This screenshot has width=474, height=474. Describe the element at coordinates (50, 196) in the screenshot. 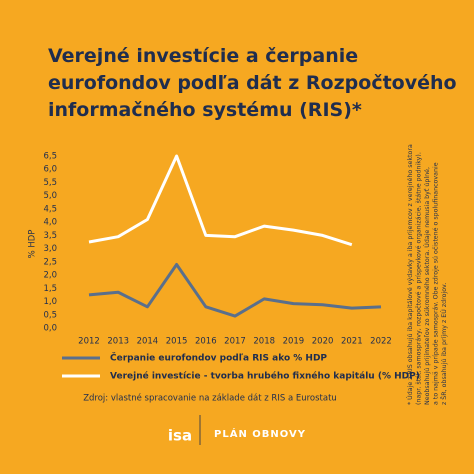

I see `y-tick-label: 5,0` at that location.